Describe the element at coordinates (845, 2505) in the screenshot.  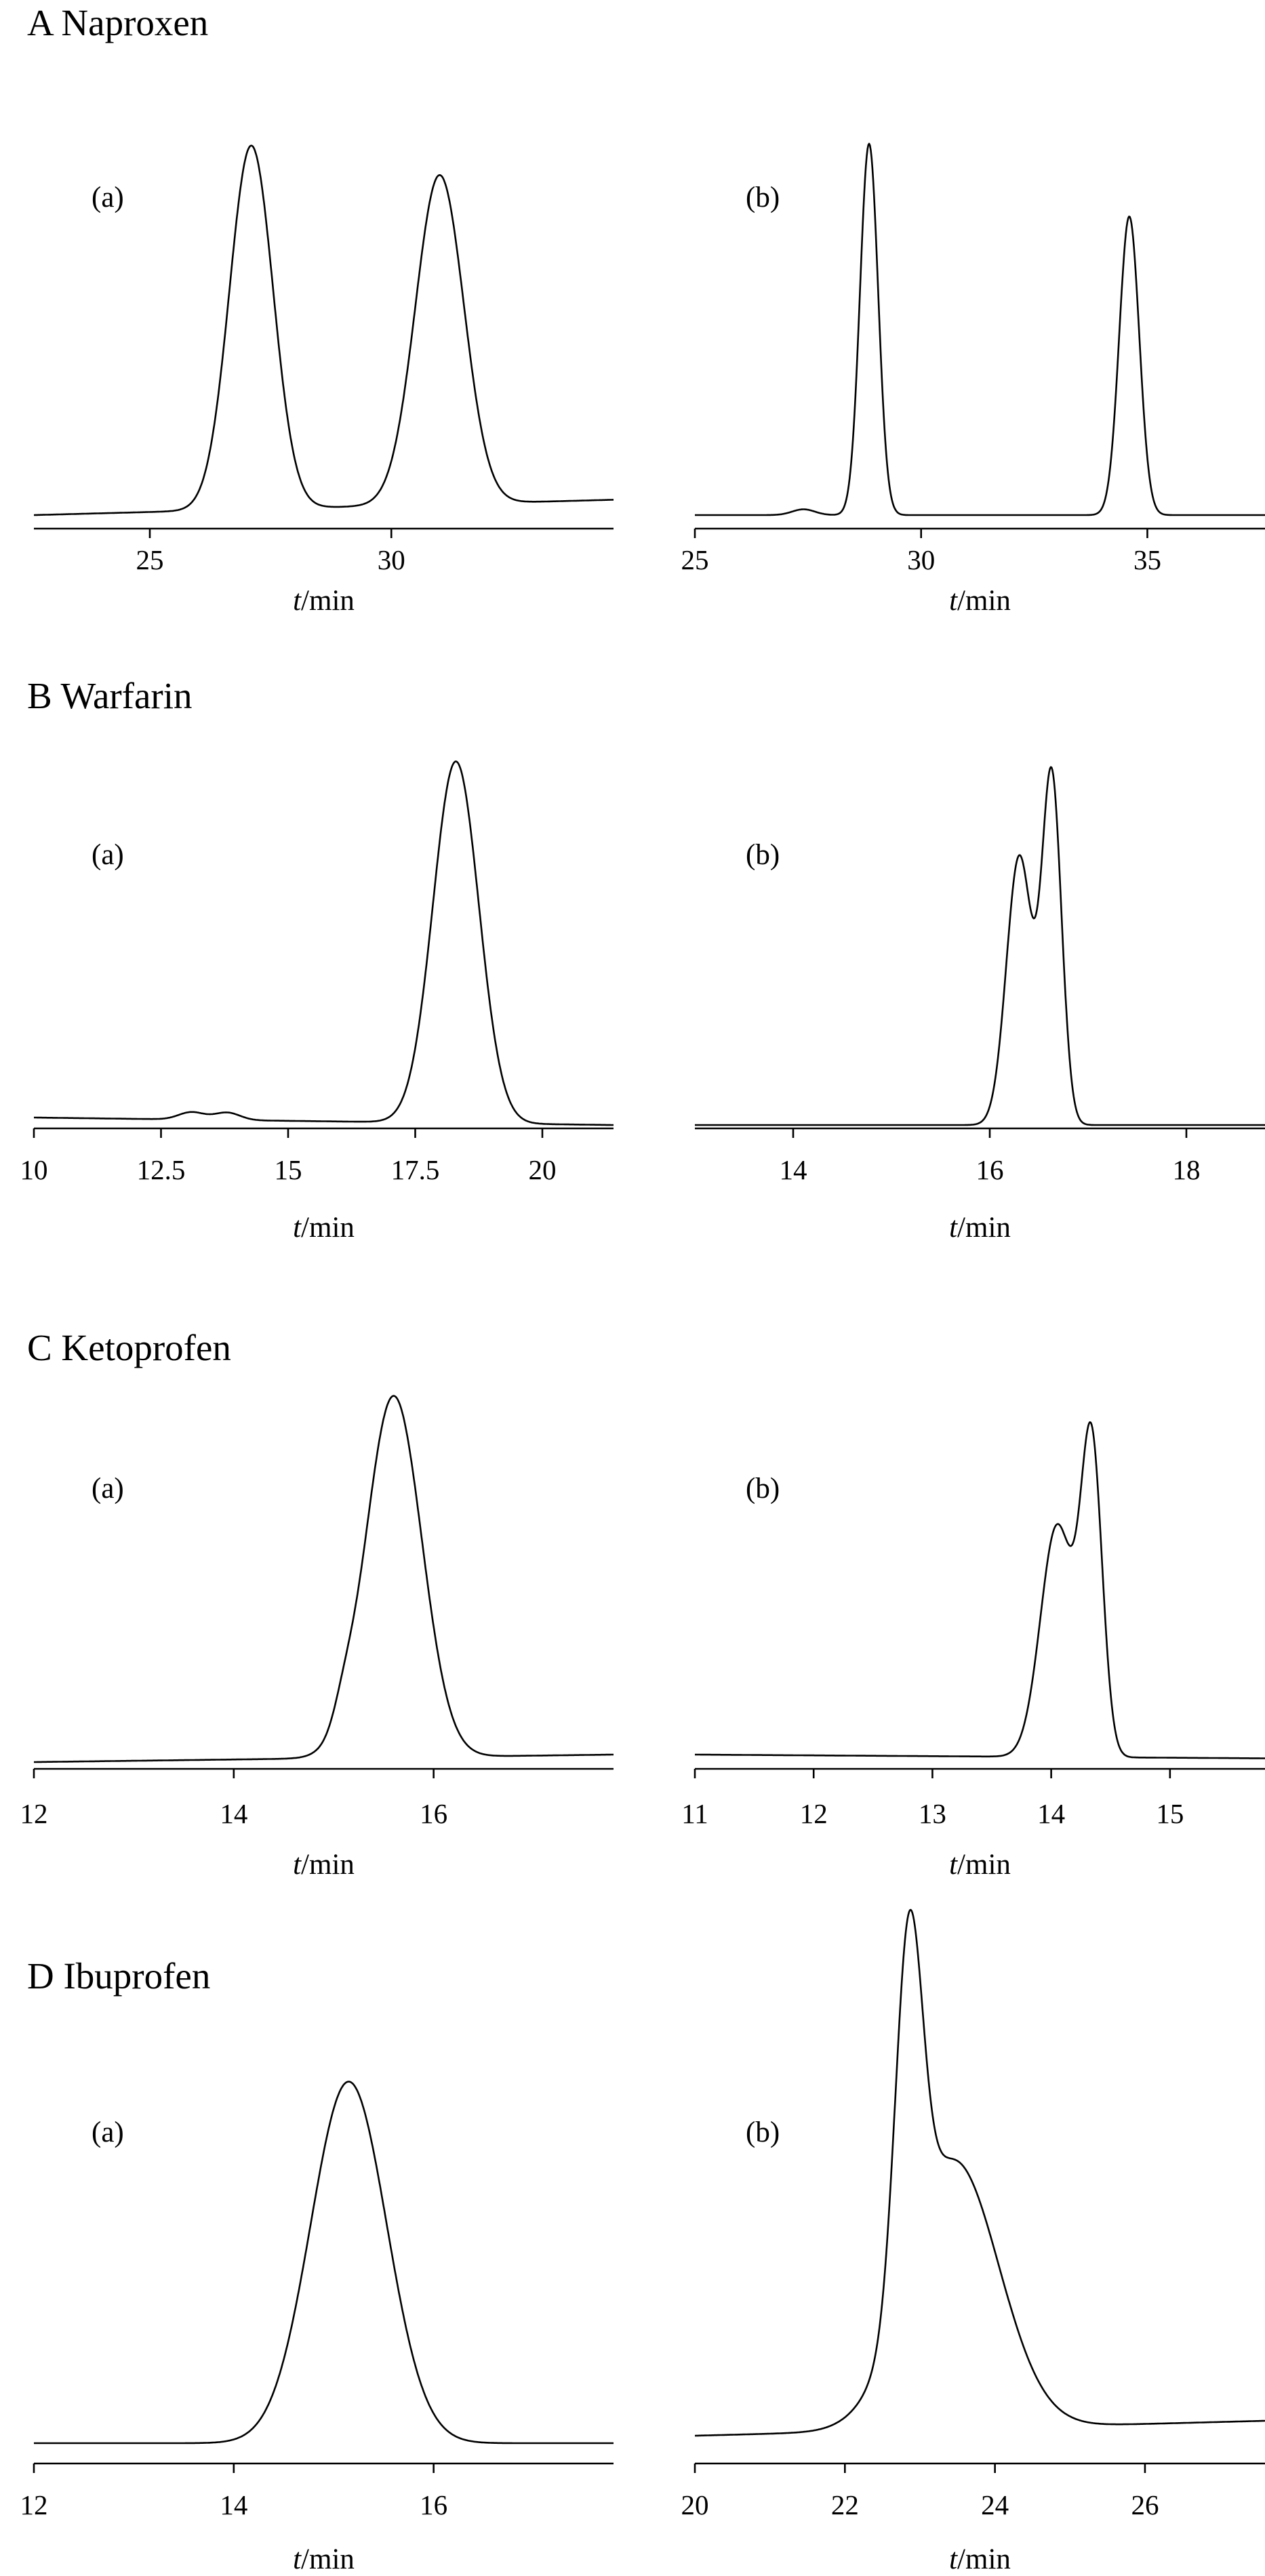
I see `x-tick-label: 22` at that location.